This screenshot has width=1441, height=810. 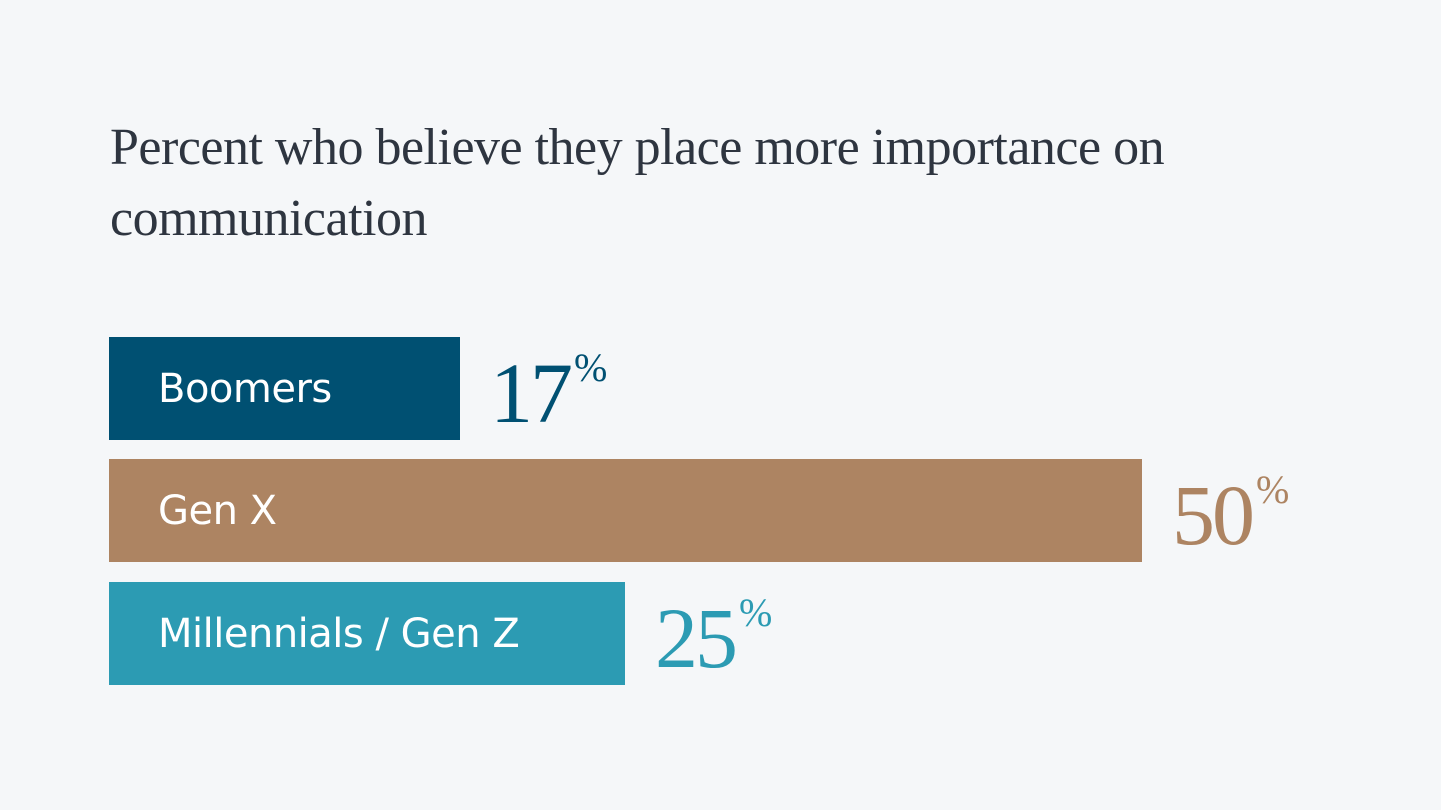 I want to click on bar-millennials-genz: Millennials / Gen Z, so click(x=367, y=633).